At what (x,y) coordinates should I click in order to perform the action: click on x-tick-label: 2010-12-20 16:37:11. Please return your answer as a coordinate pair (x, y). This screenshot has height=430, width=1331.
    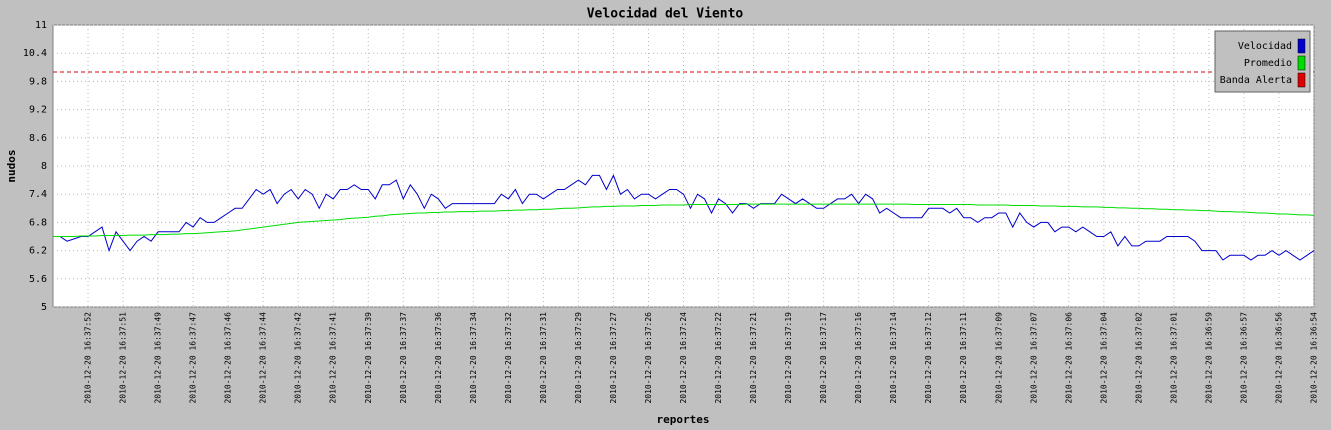
    Looking at the image, I should click on (963, 358).